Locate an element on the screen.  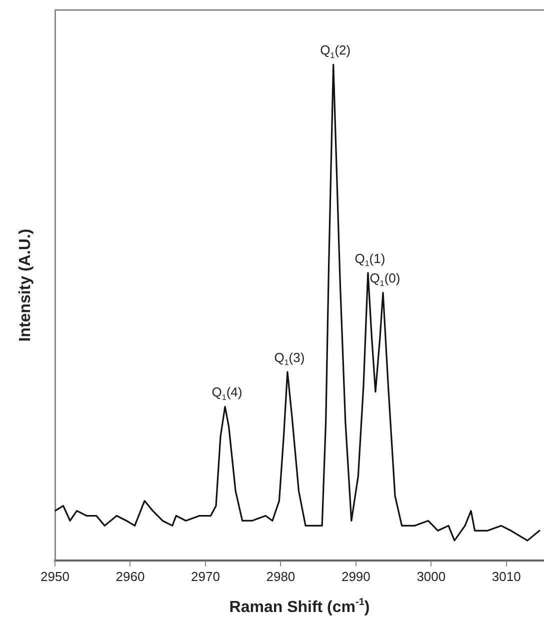
x-tick-label: 3000 is located at coordinates (431, 576).